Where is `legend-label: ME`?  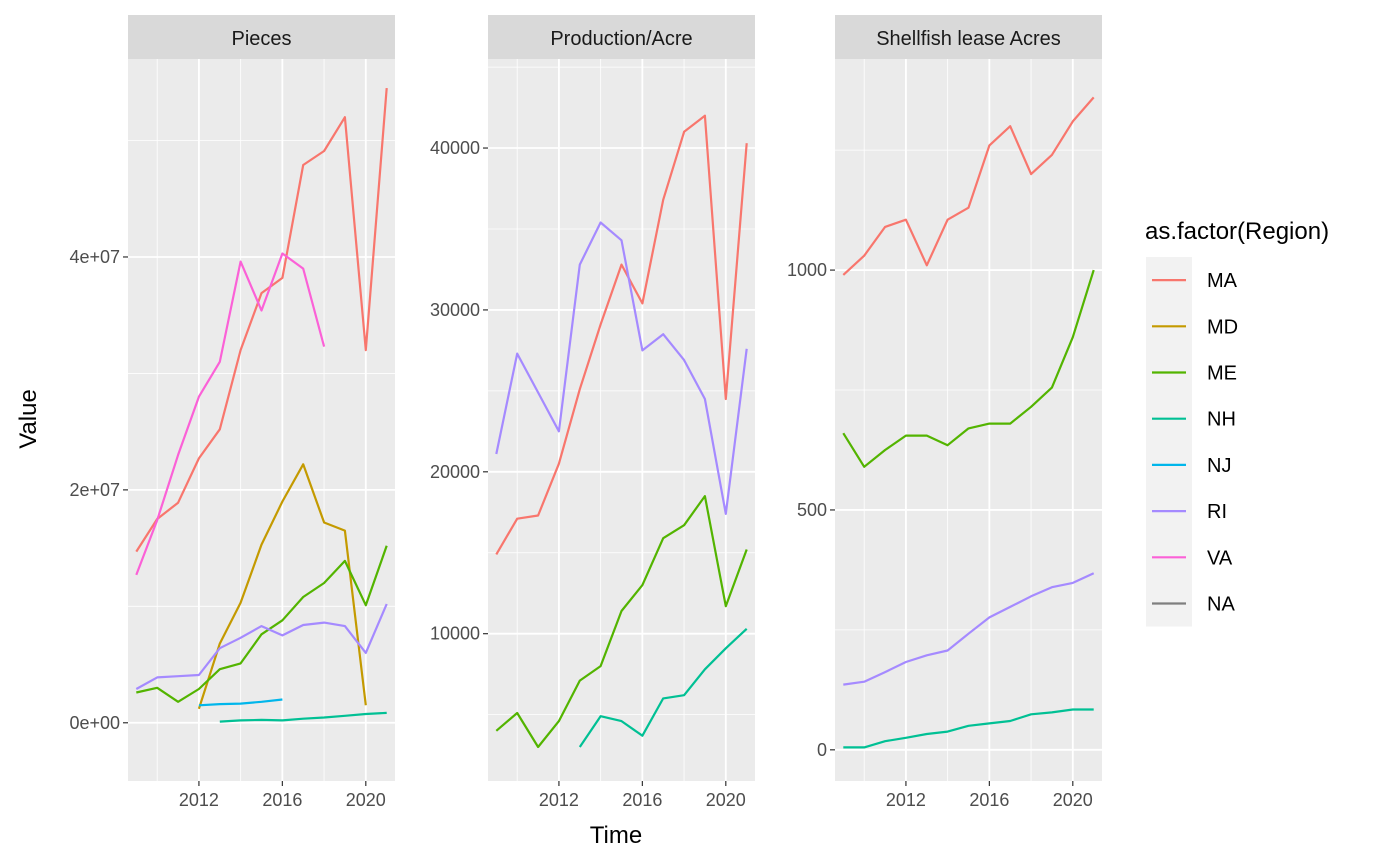
legend-label: ME is located at coordinates (1222, 374).